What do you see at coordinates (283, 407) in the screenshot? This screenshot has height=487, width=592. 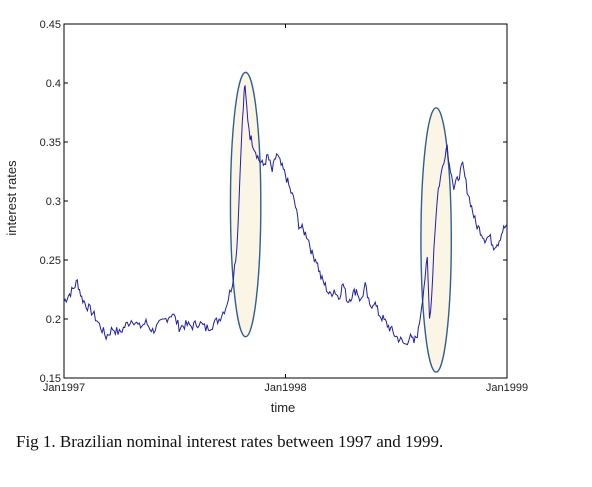 I see `x-axis-label: time` at bounding box center [283, 407].